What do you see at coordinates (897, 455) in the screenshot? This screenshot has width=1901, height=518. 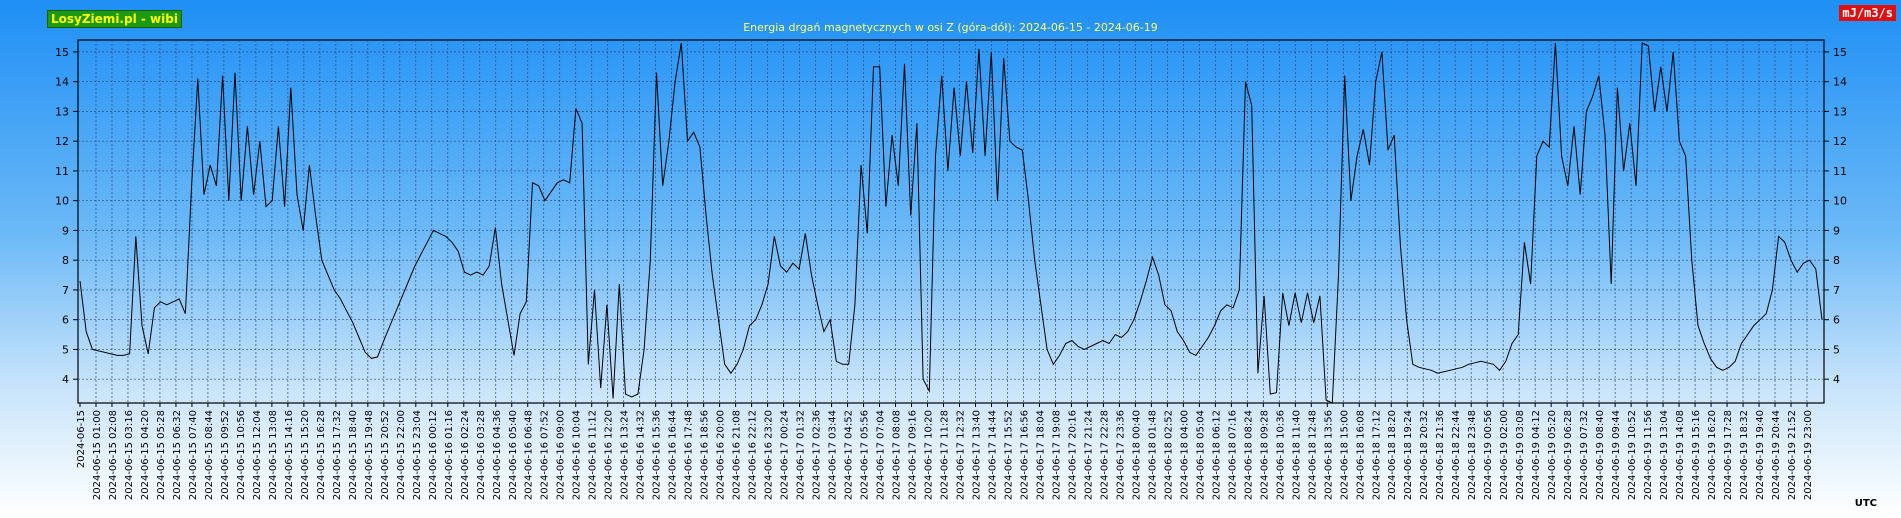 I see `x-tick-label: 2024-06-17 08:08` at bounding box center [897, 455].